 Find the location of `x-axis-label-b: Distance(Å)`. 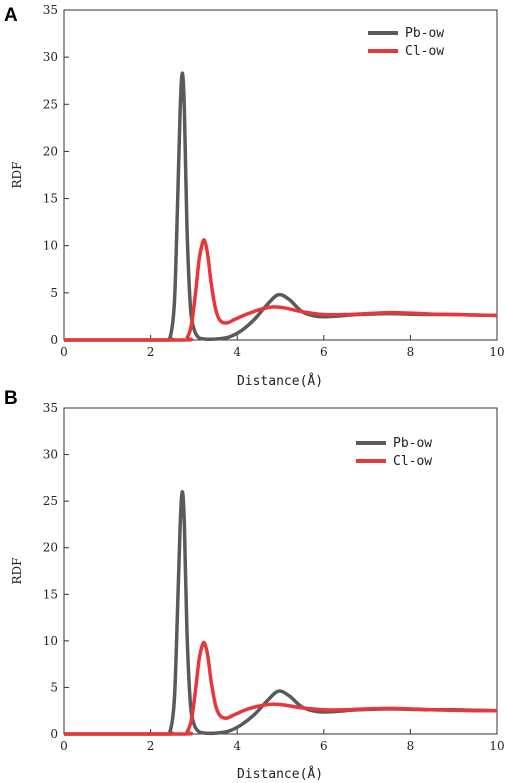

x-axis-label-b: Distance(Å) is located at coordinates (280, 774).